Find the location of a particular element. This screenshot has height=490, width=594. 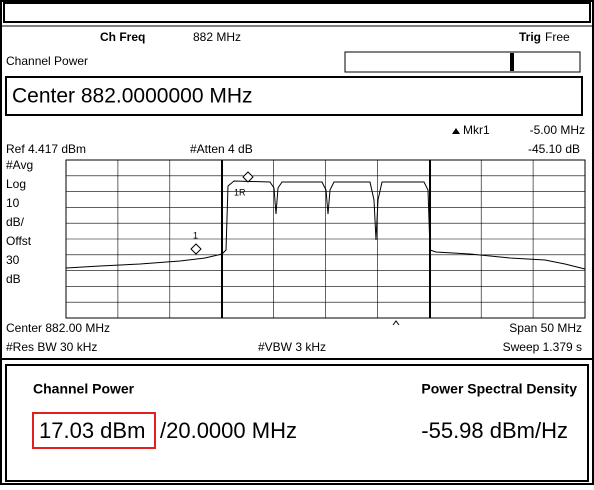

title-bar is located at coordinates (297, 12).